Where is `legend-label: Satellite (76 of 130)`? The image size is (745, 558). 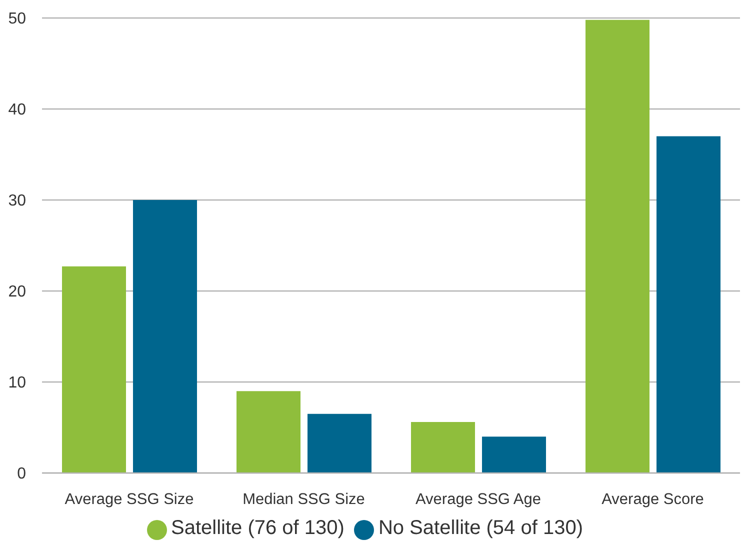 legend-label: Satellite (76 of 130) is located at coordinates (257, 528).